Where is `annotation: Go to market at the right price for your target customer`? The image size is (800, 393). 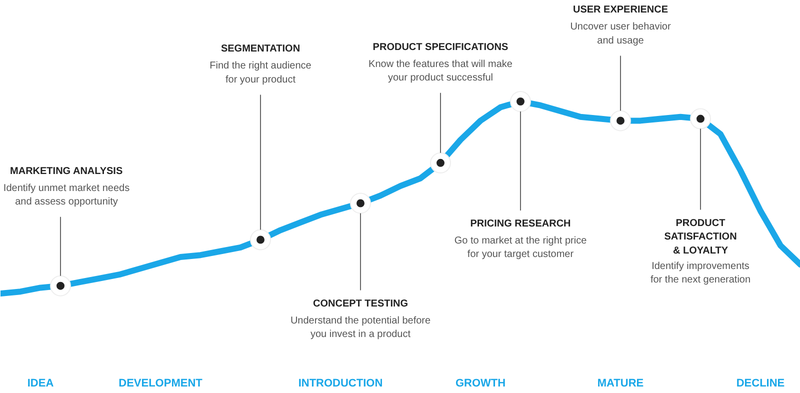 annotation: Go to market at the right price for your target customer is located at coordinates (521, 247).